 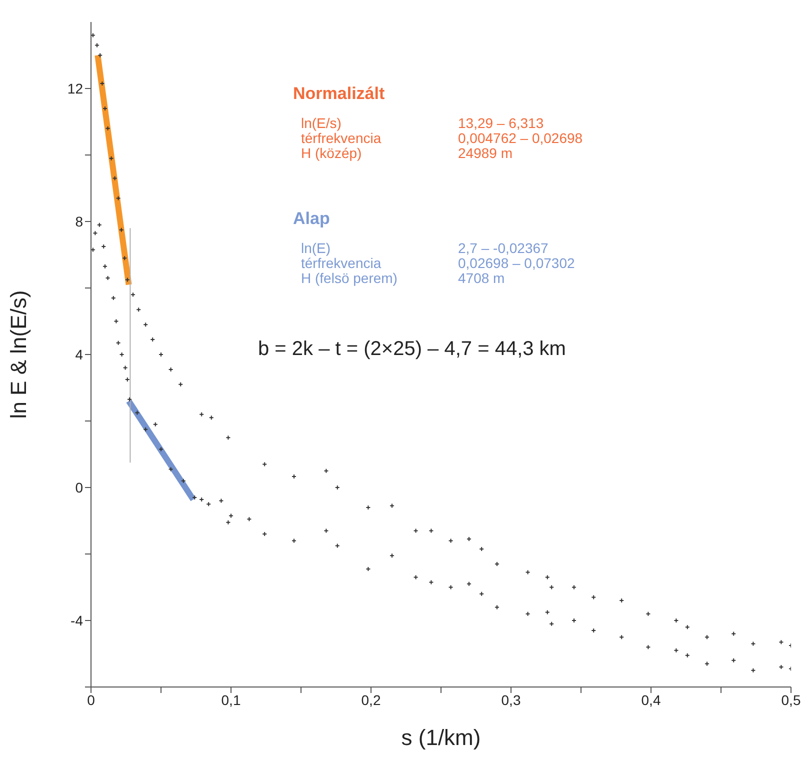 What do you see at coordinates (18, 354) in the screenshot?
I see `y-axis-title: ln E & ln(E/s)` at bounding box center [18, 354].